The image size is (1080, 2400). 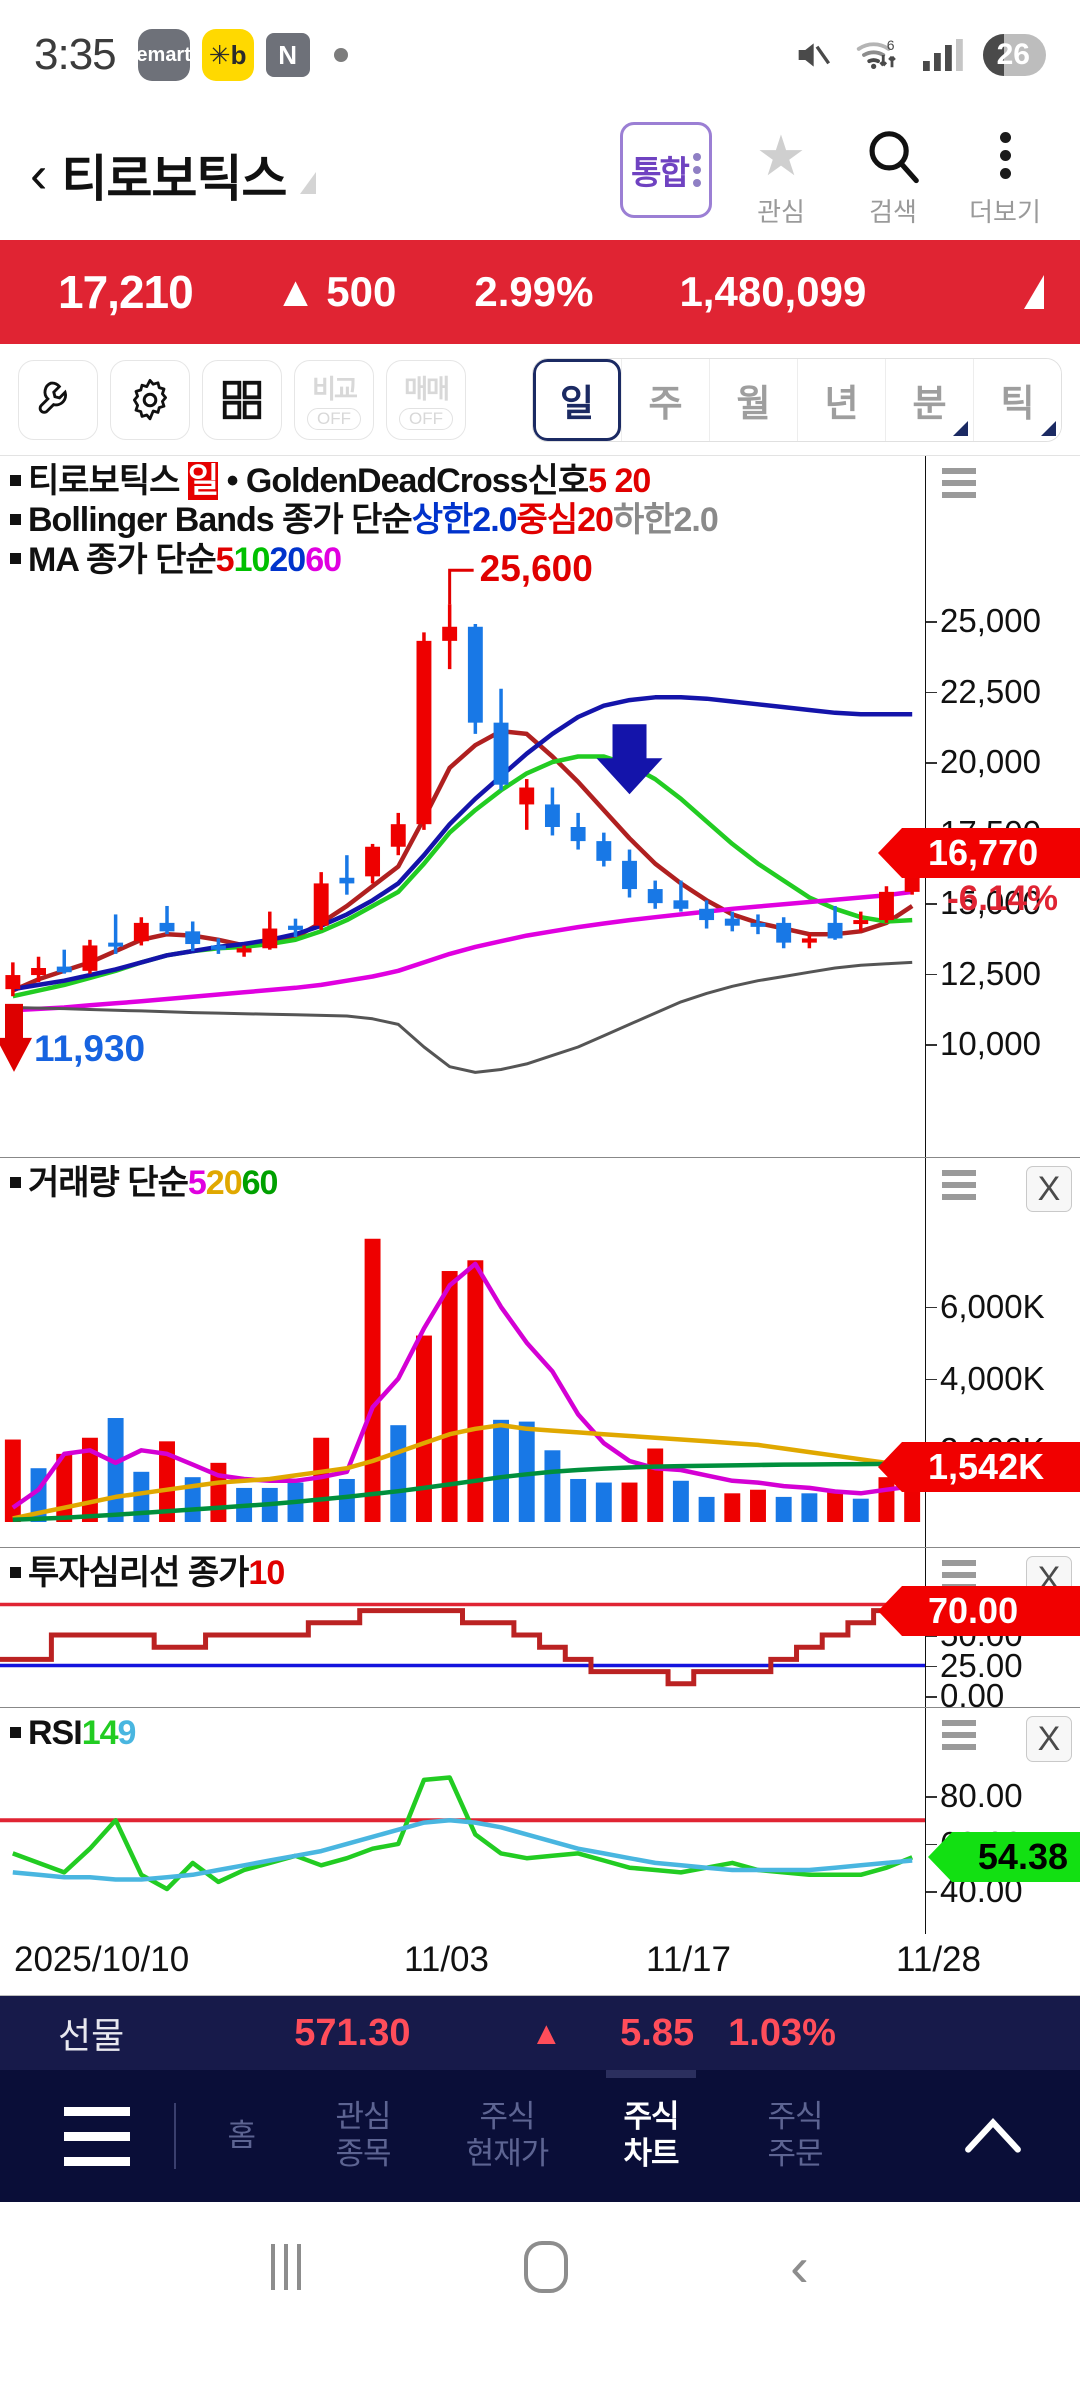 What do you see at coordinates (983, 1044) in the screenshot?
I see `axis-tick: 10,000` at bounding box center [983, 1044].